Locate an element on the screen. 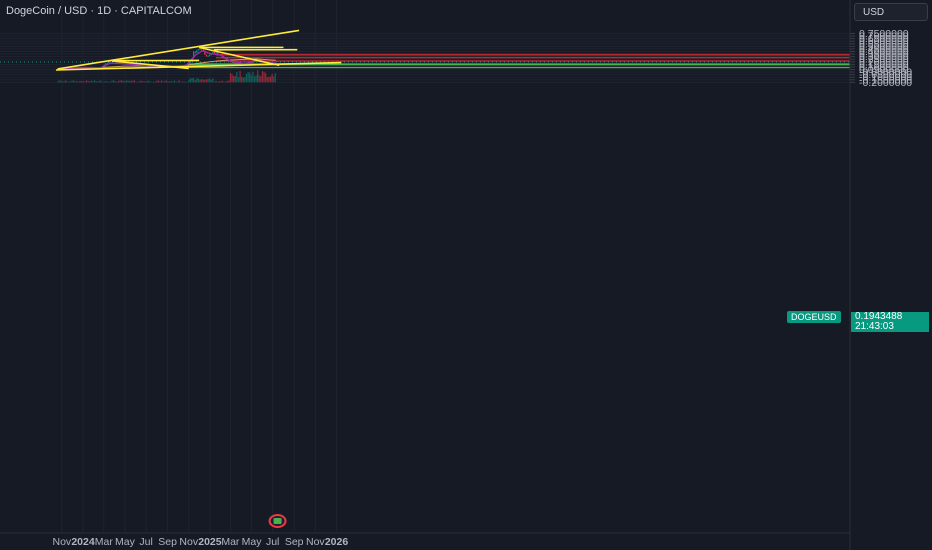 The width and height of the screenshot is (932, 550). y-tick-label: 0.2000000 is located at coordinates (884, 62).